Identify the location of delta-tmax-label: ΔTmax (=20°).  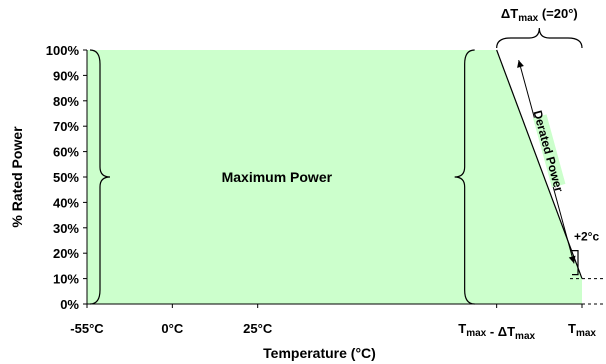
(539, 15).